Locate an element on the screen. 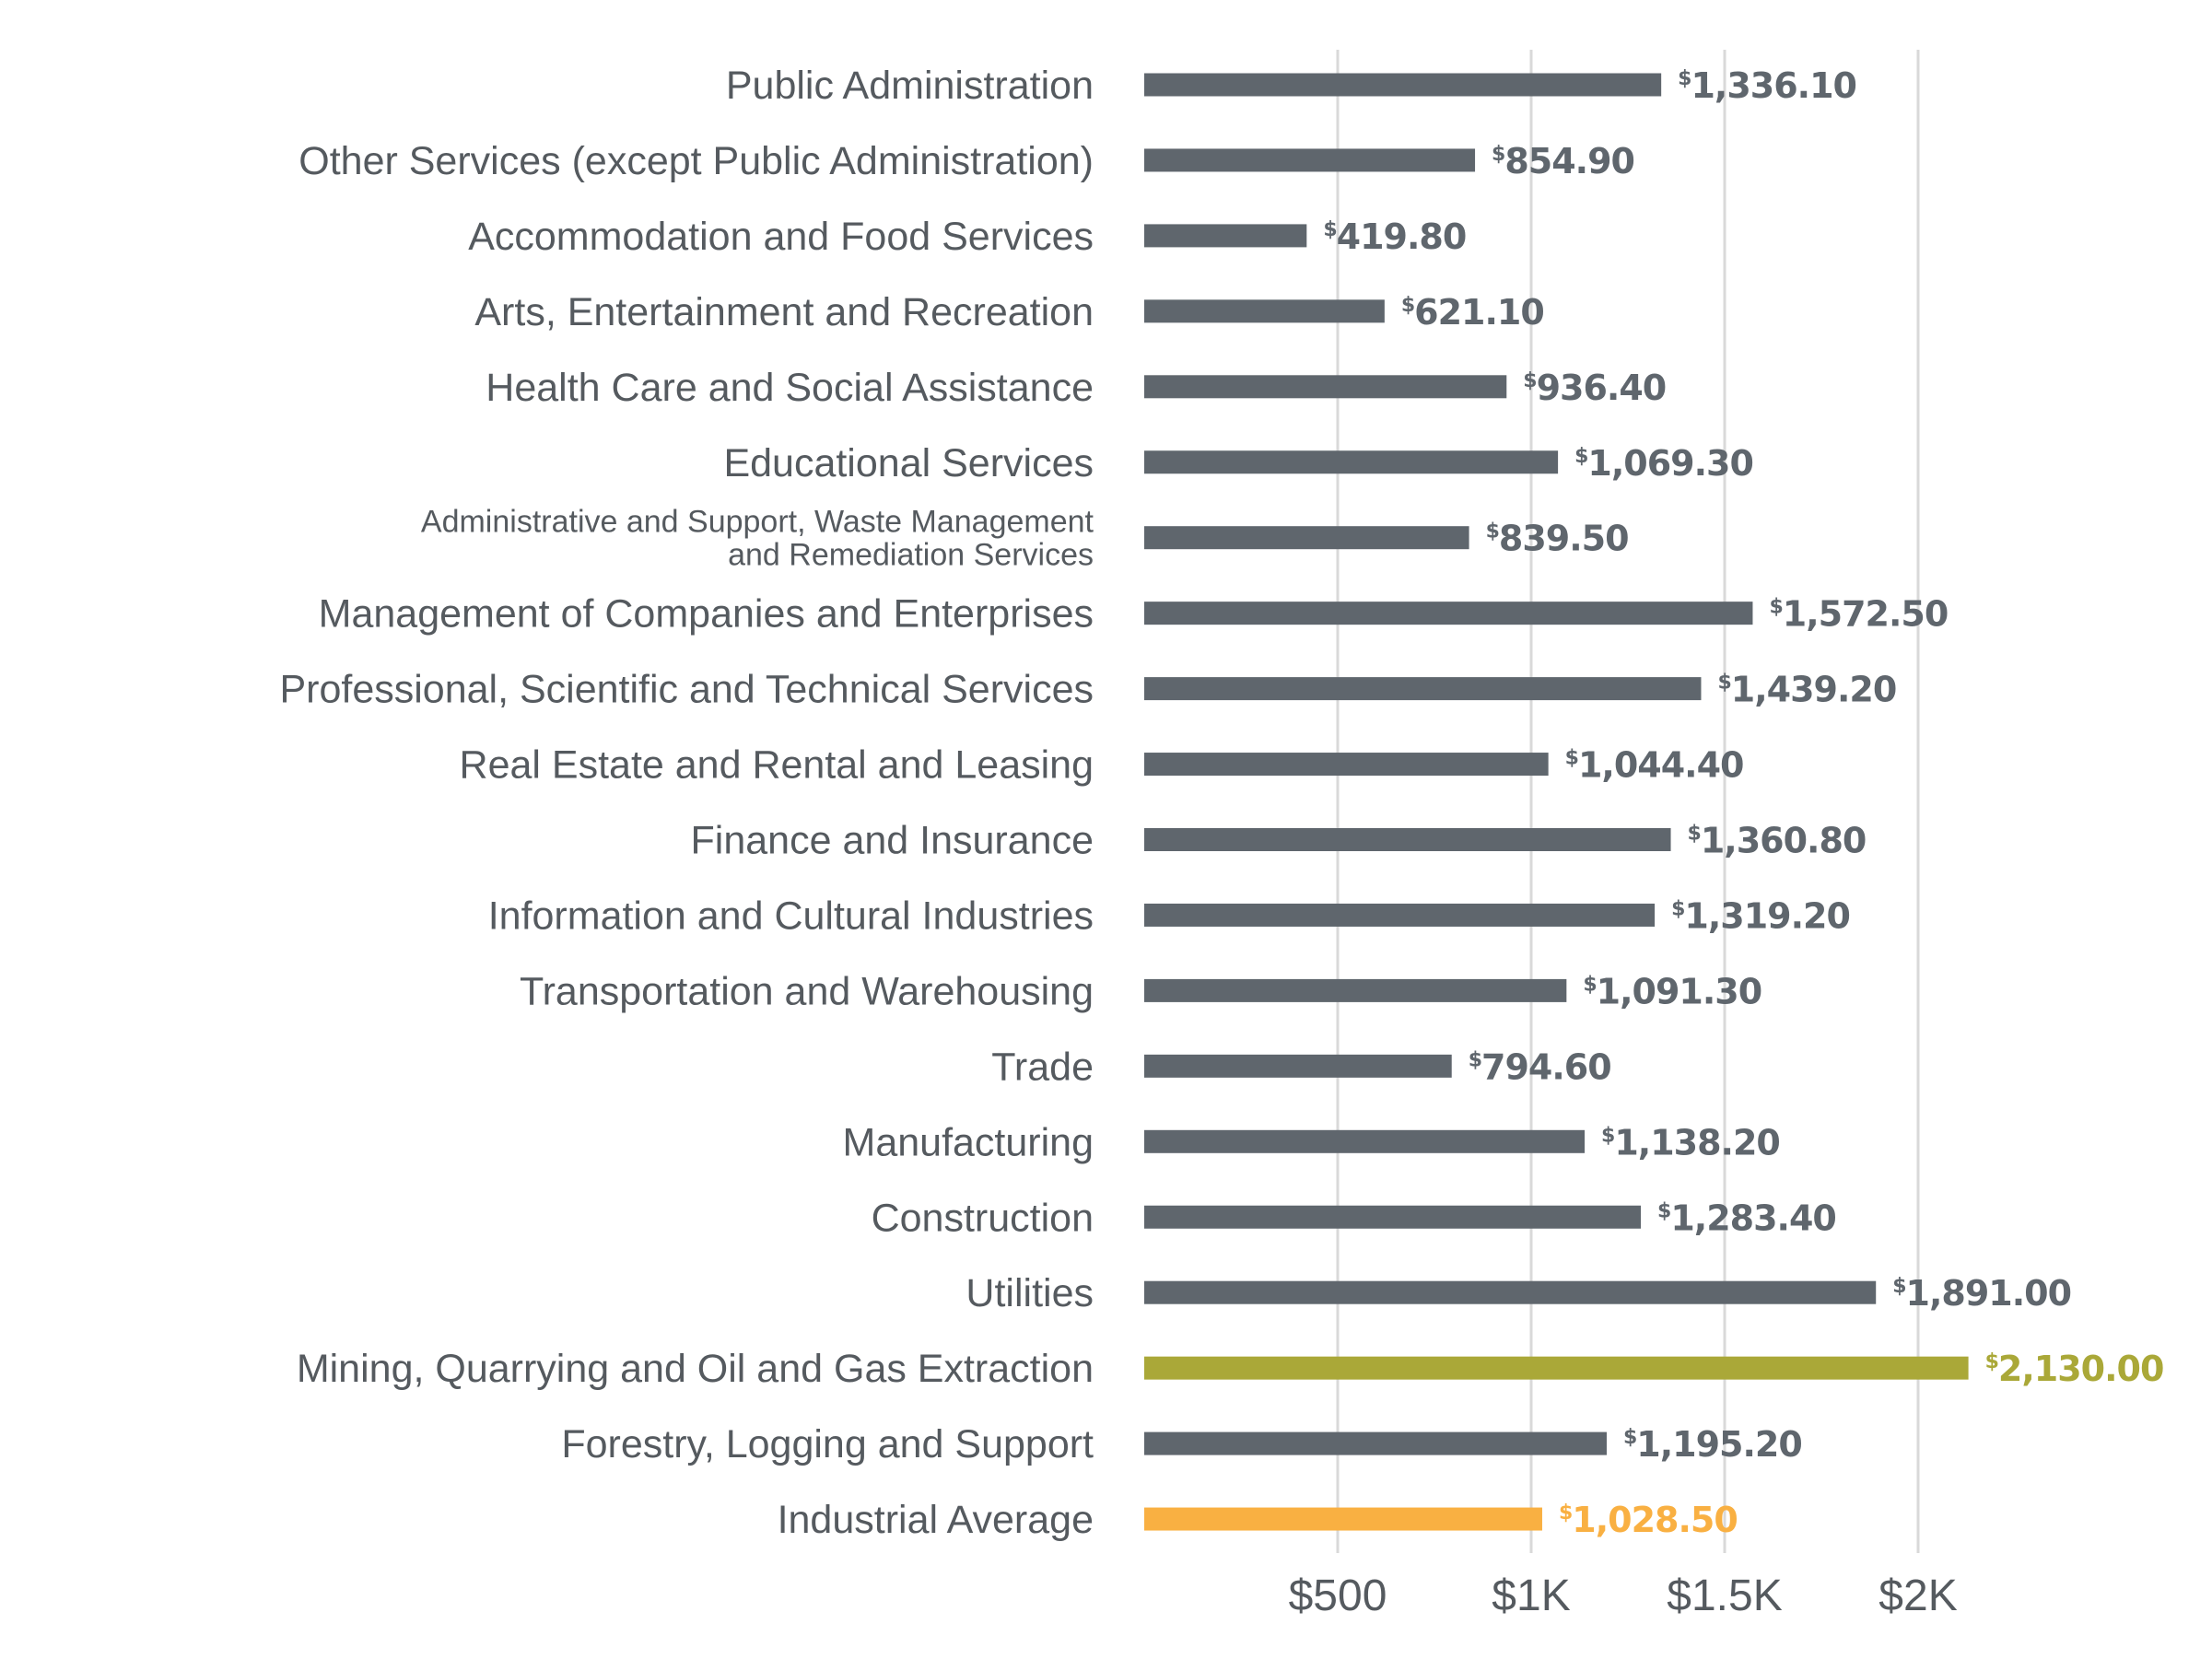  value-number: 1,336.10 is located at coordinates (1773, 85).